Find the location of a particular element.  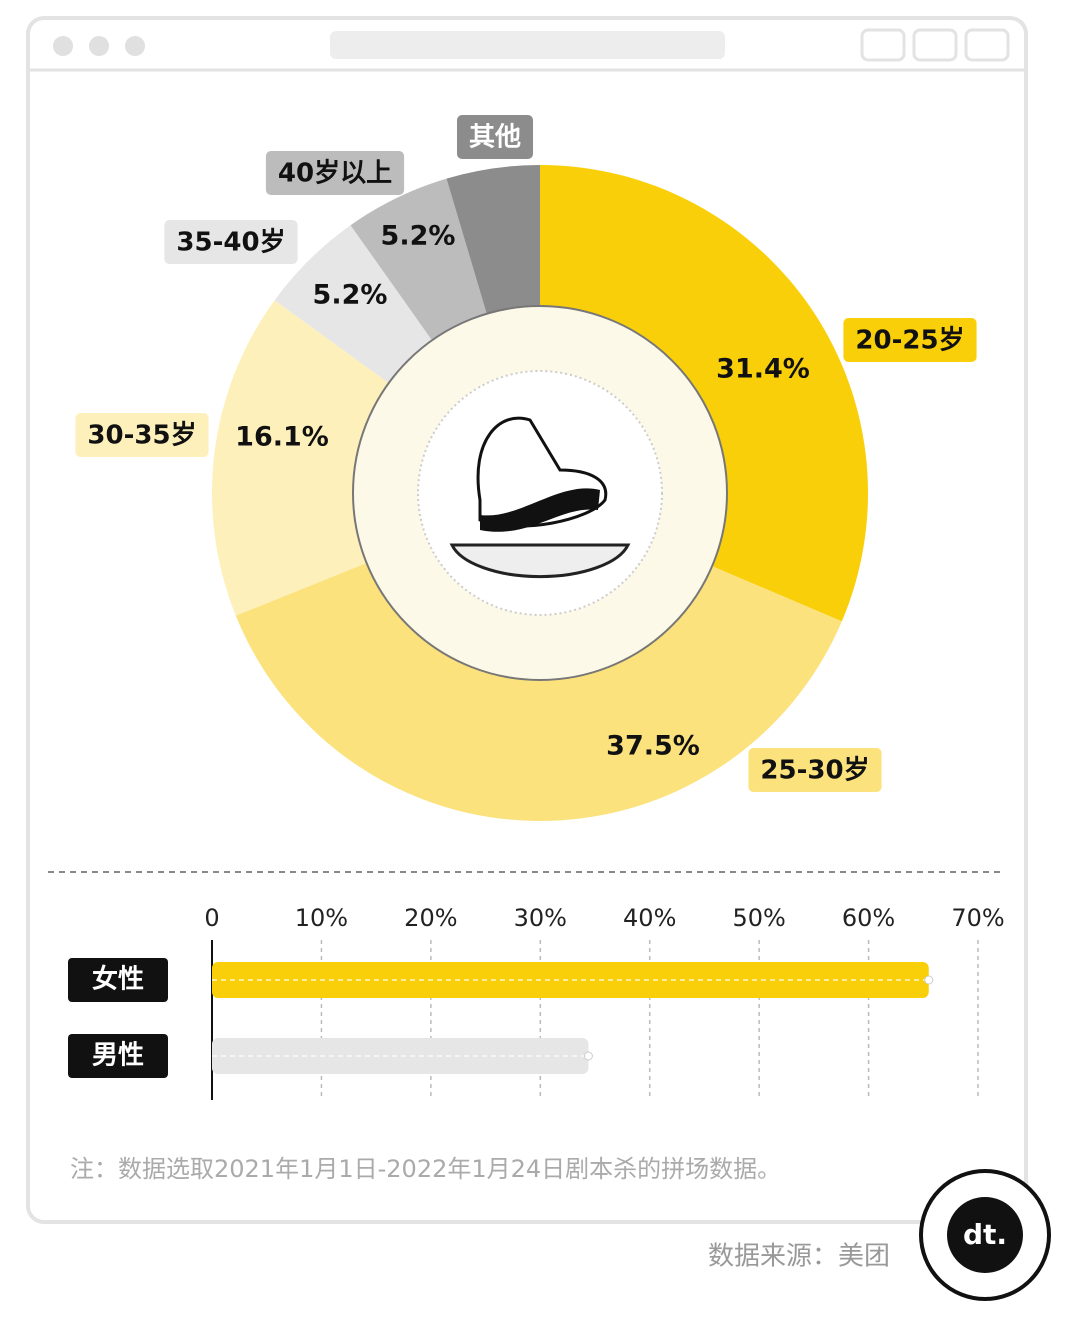

x-tick-label: 50% is located at coordinates (758, 918).